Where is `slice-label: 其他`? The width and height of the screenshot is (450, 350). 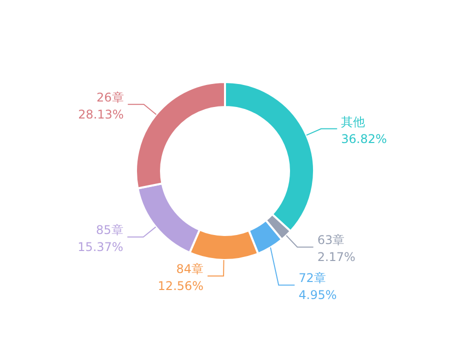
slice-label: 其他 is located at coordinates (353, 121).